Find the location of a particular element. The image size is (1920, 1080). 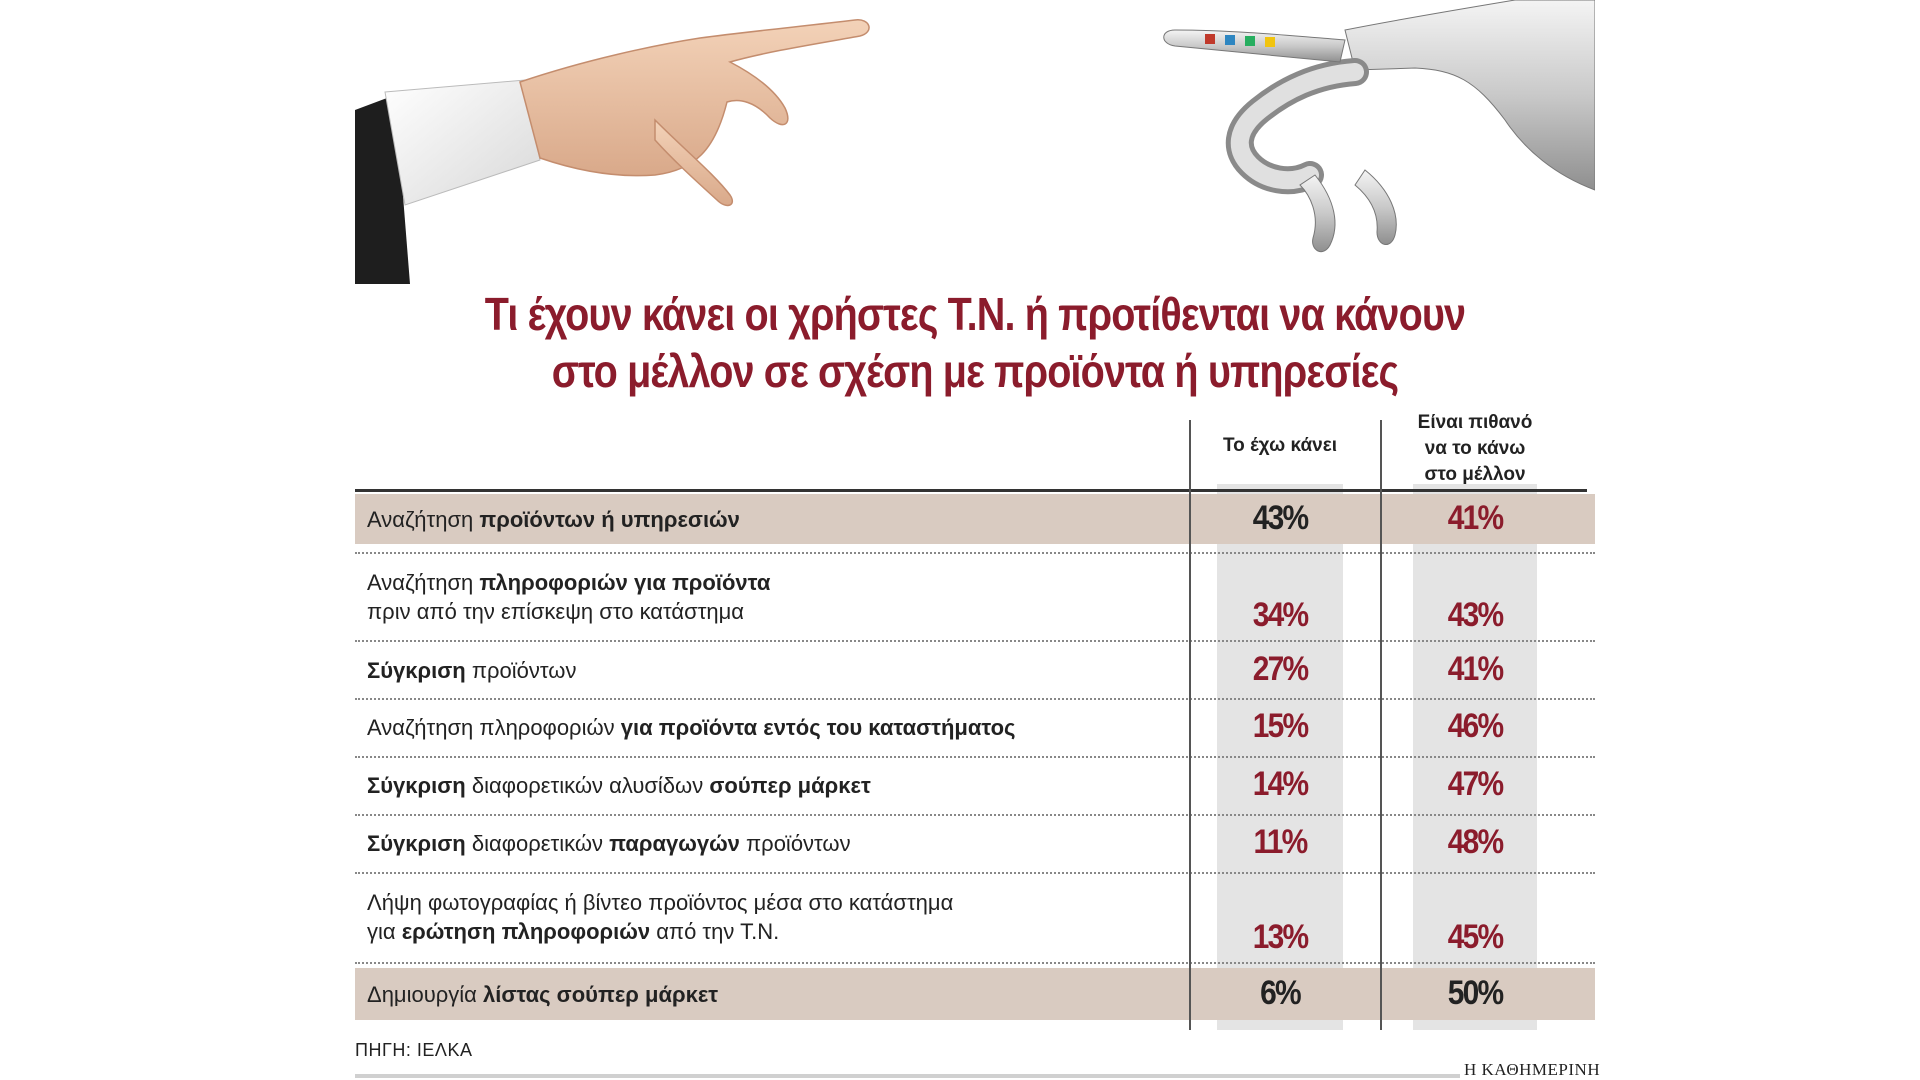

column-header-future-line-3: στο μέλλον is located at coordinates (1475, 474).